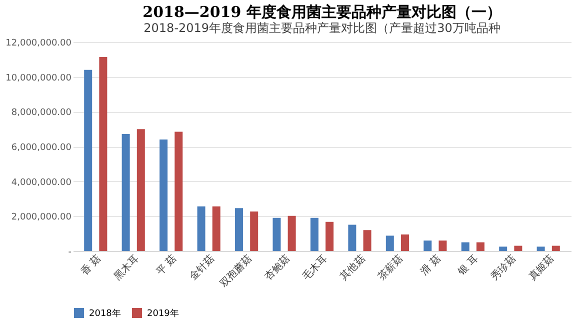  Describe the element at coordinates (236, 271) in the screenshot. I see `x-tick-label: 双孢蘑菇` at that location.